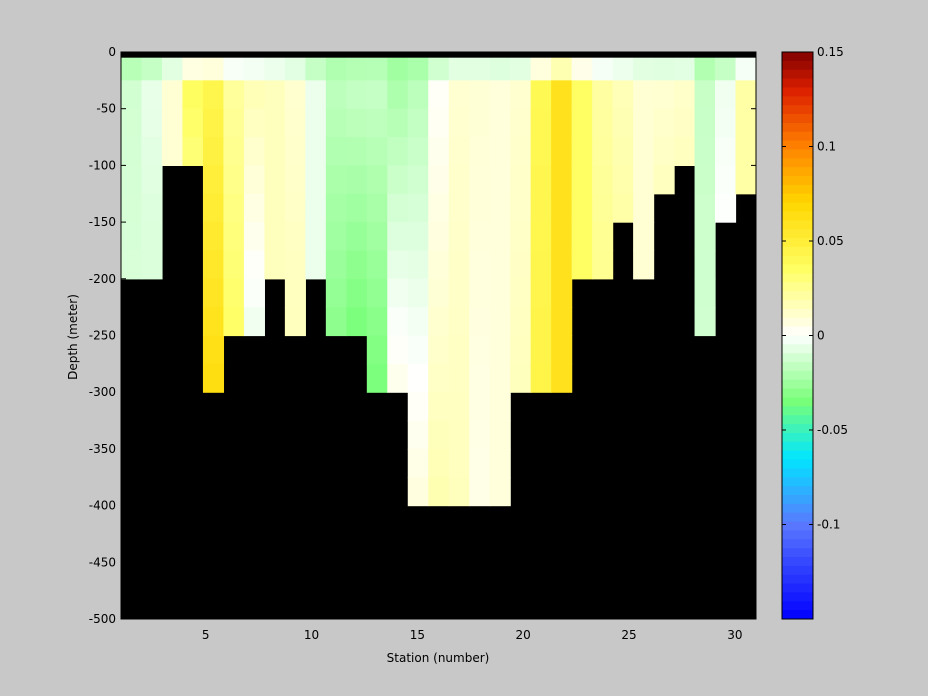 The image size is (928, 696). Describe the element at coordinates (106, 109) in the screenshot. I see `y-tick-label: -50` at that location.